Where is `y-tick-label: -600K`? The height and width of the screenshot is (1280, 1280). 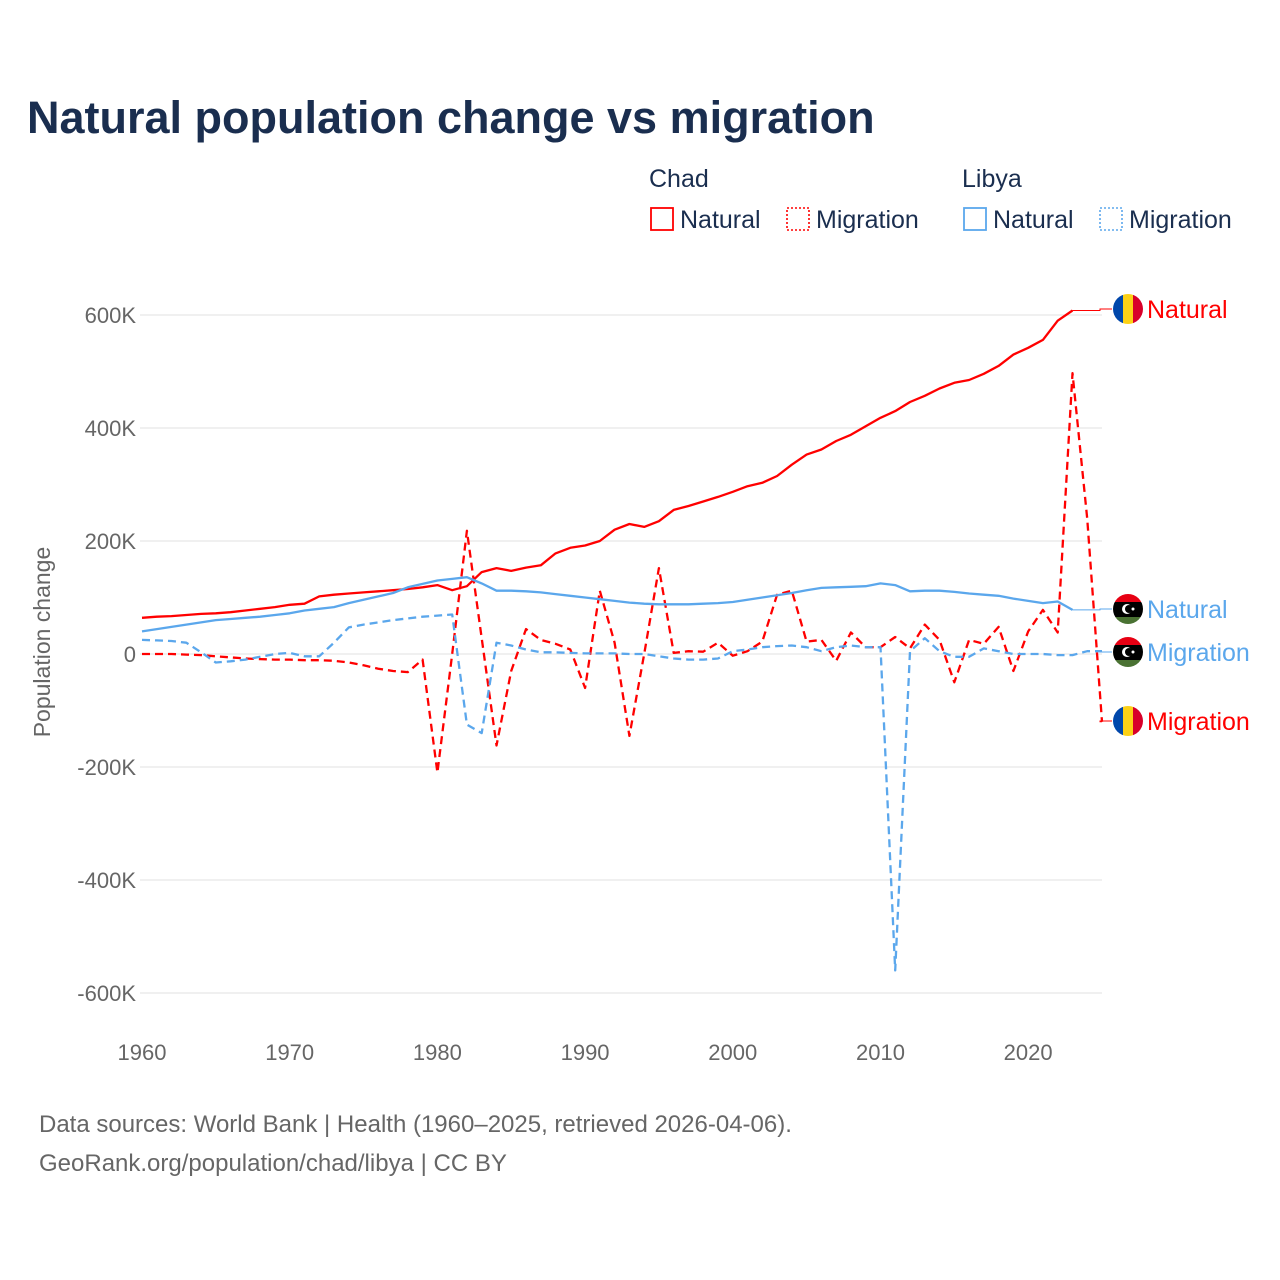
y-tick-label: -600K is located at coordinates (106, 993).